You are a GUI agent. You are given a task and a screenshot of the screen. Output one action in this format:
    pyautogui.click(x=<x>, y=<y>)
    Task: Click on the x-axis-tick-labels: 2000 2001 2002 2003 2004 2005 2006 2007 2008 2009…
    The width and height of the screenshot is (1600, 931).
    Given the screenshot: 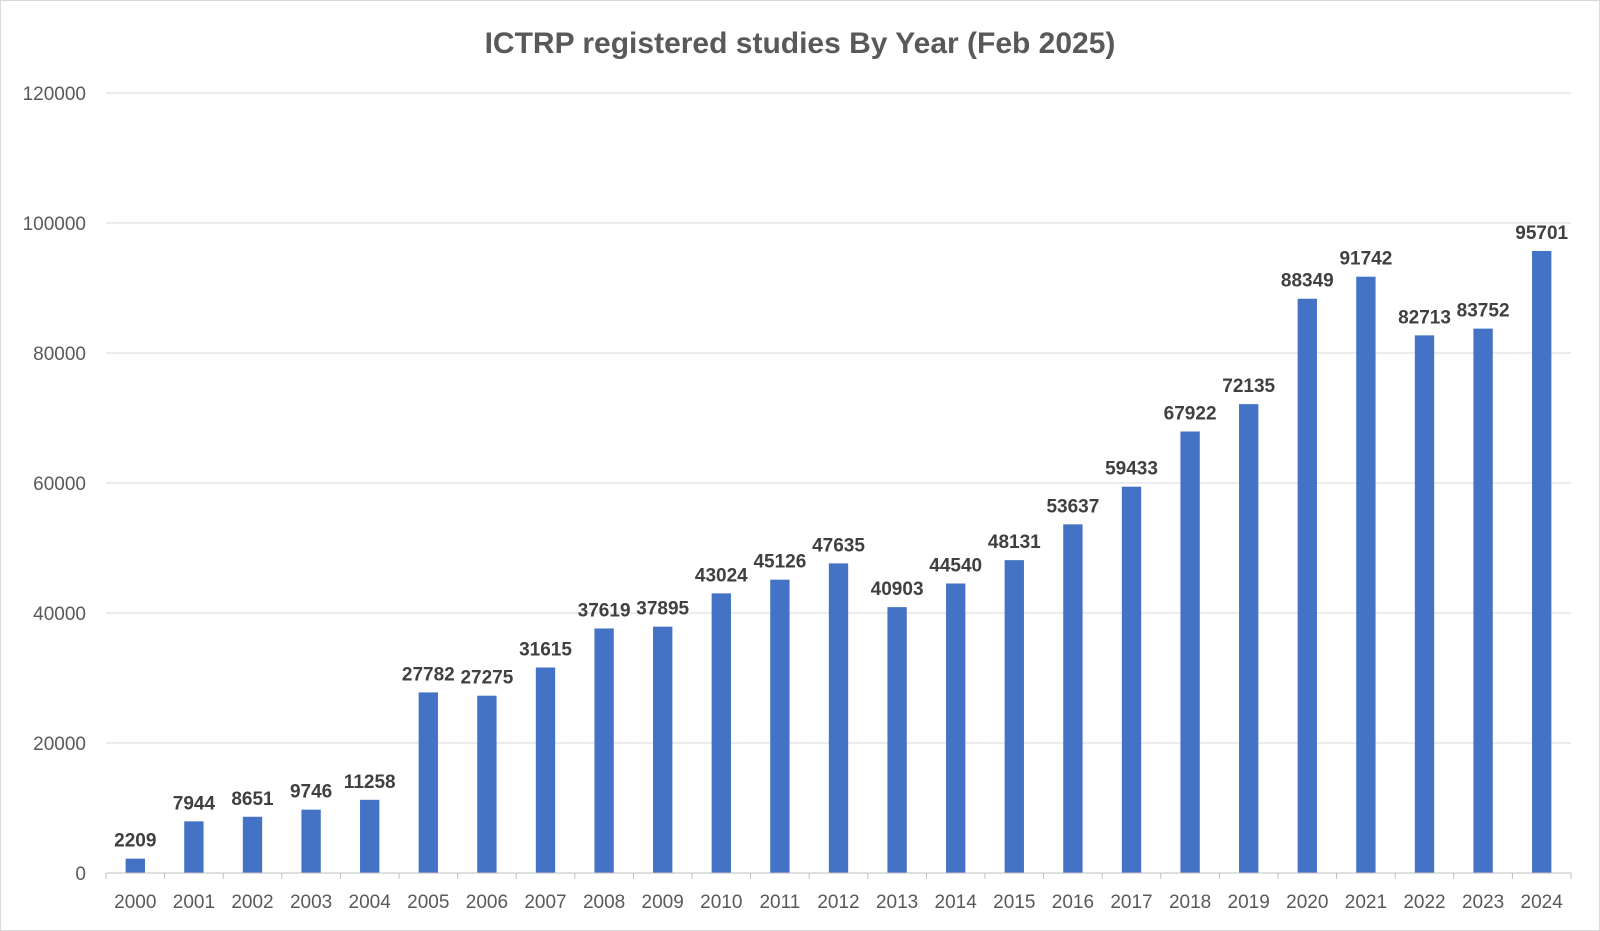 What is the action you would take?
    pyautogui.click(x=838, y=902)
    